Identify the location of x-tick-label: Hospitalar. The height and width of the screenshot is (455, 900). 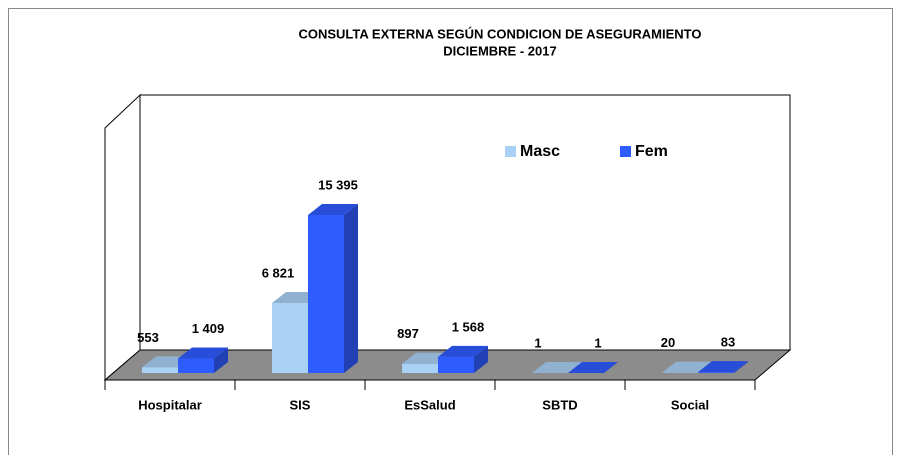
(170, 404).